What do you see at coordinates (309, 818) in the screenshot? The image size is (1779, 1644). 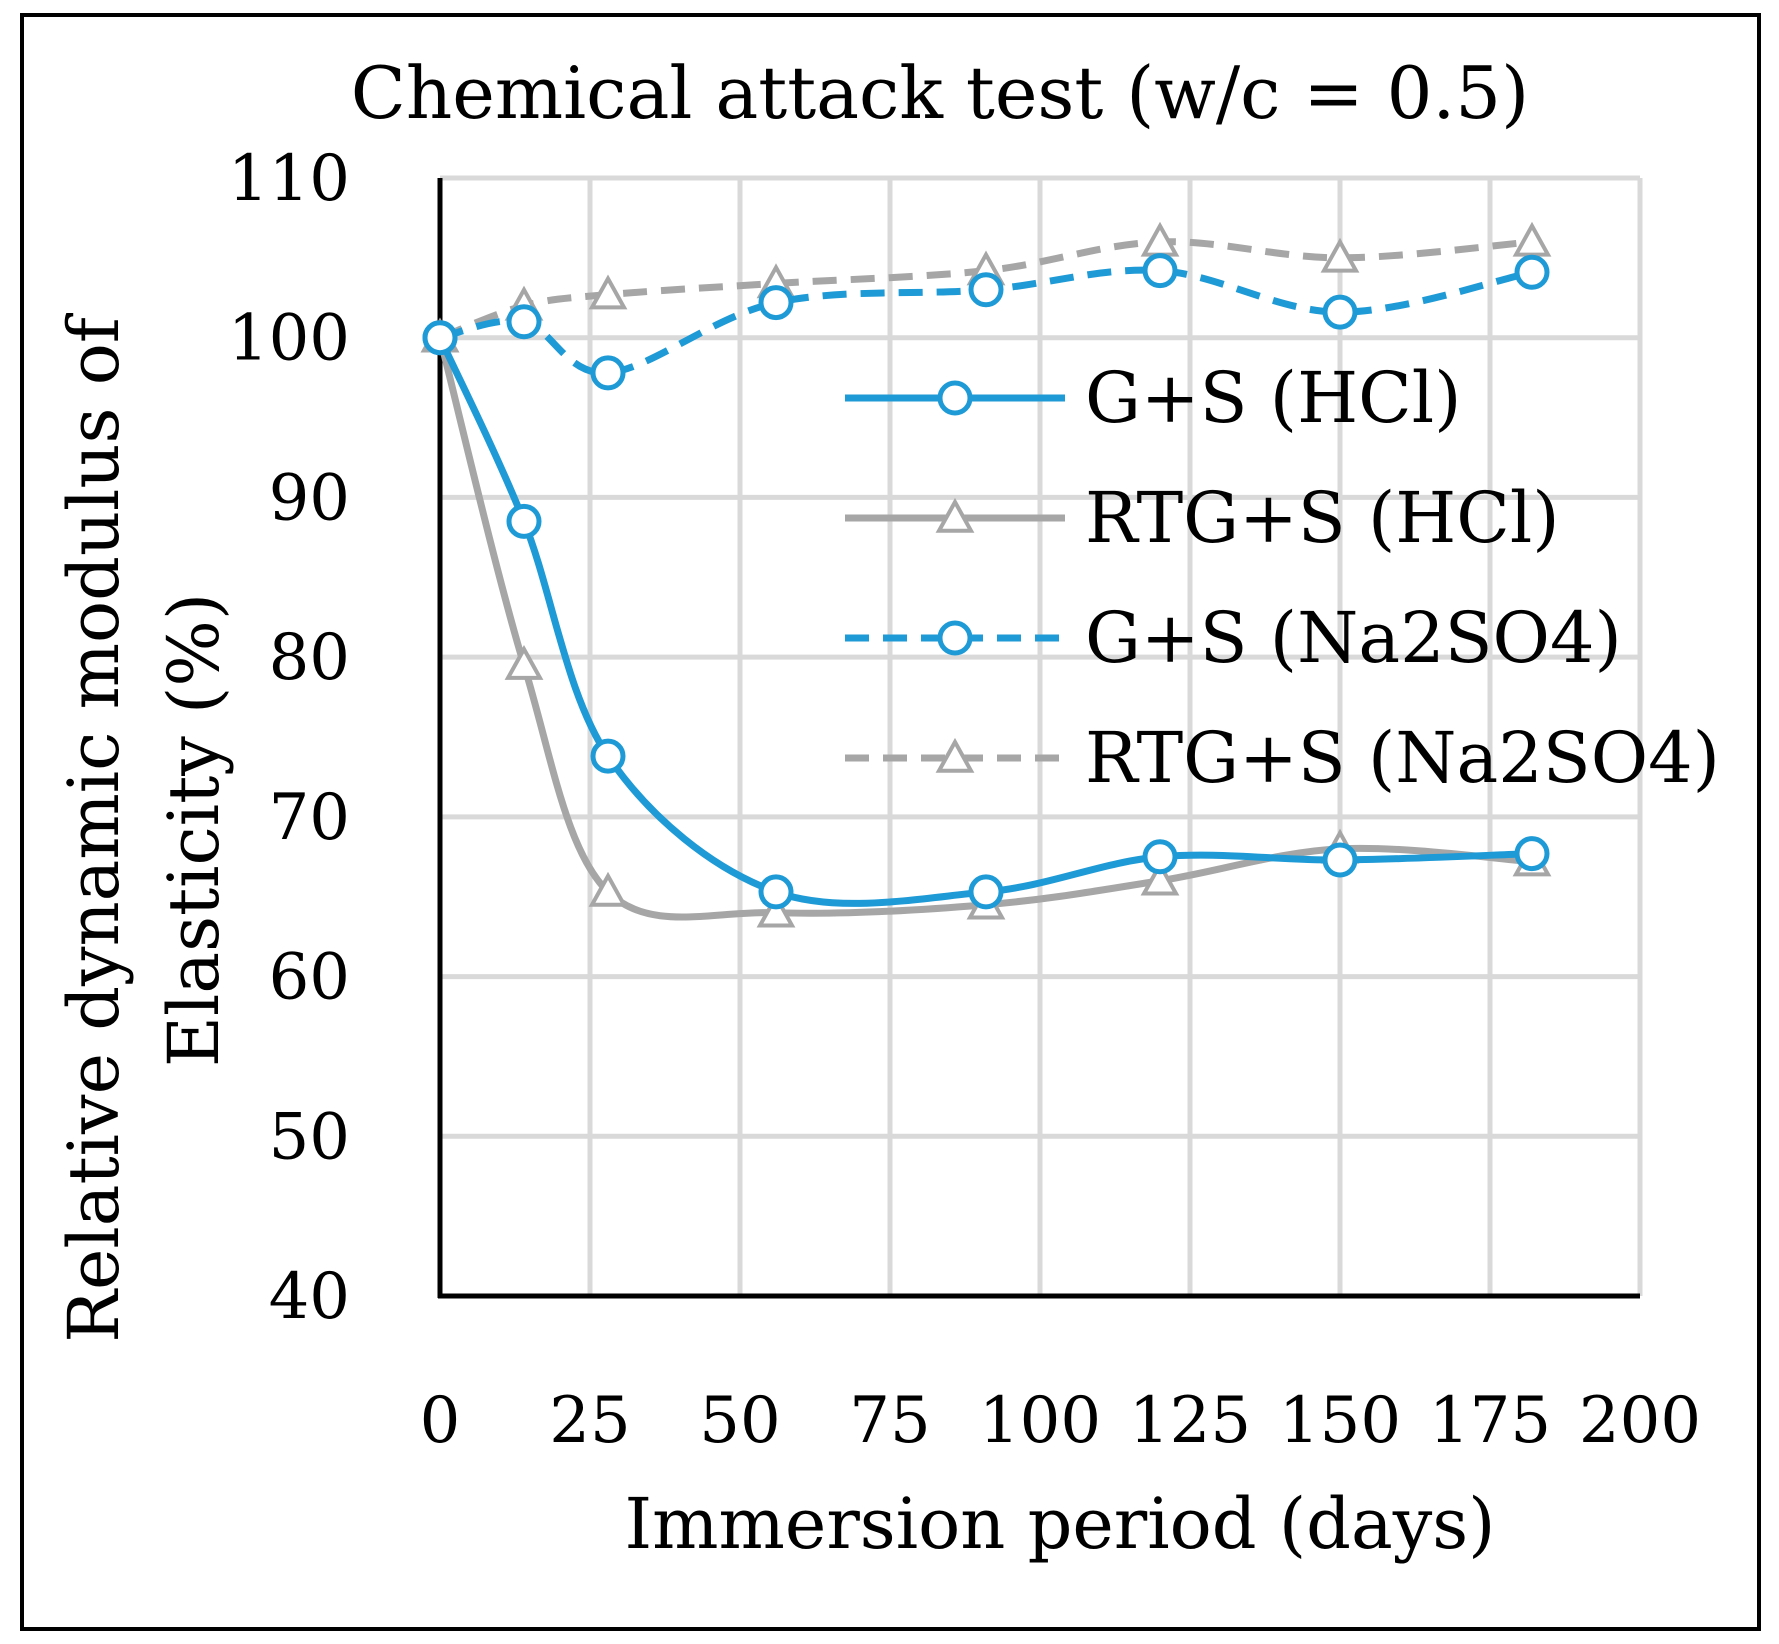 I see `y-tick-label: 70` at bounding box center [309, 818].